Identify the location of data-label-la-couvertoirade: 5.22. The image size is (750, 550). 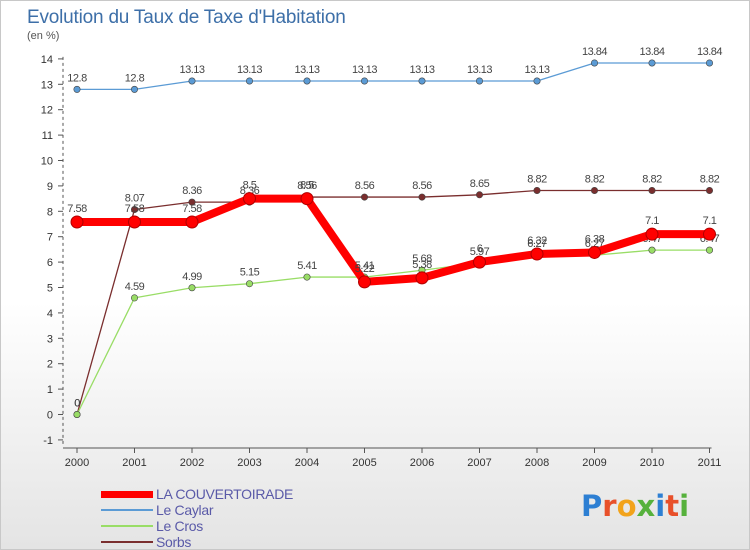
(365, 269).